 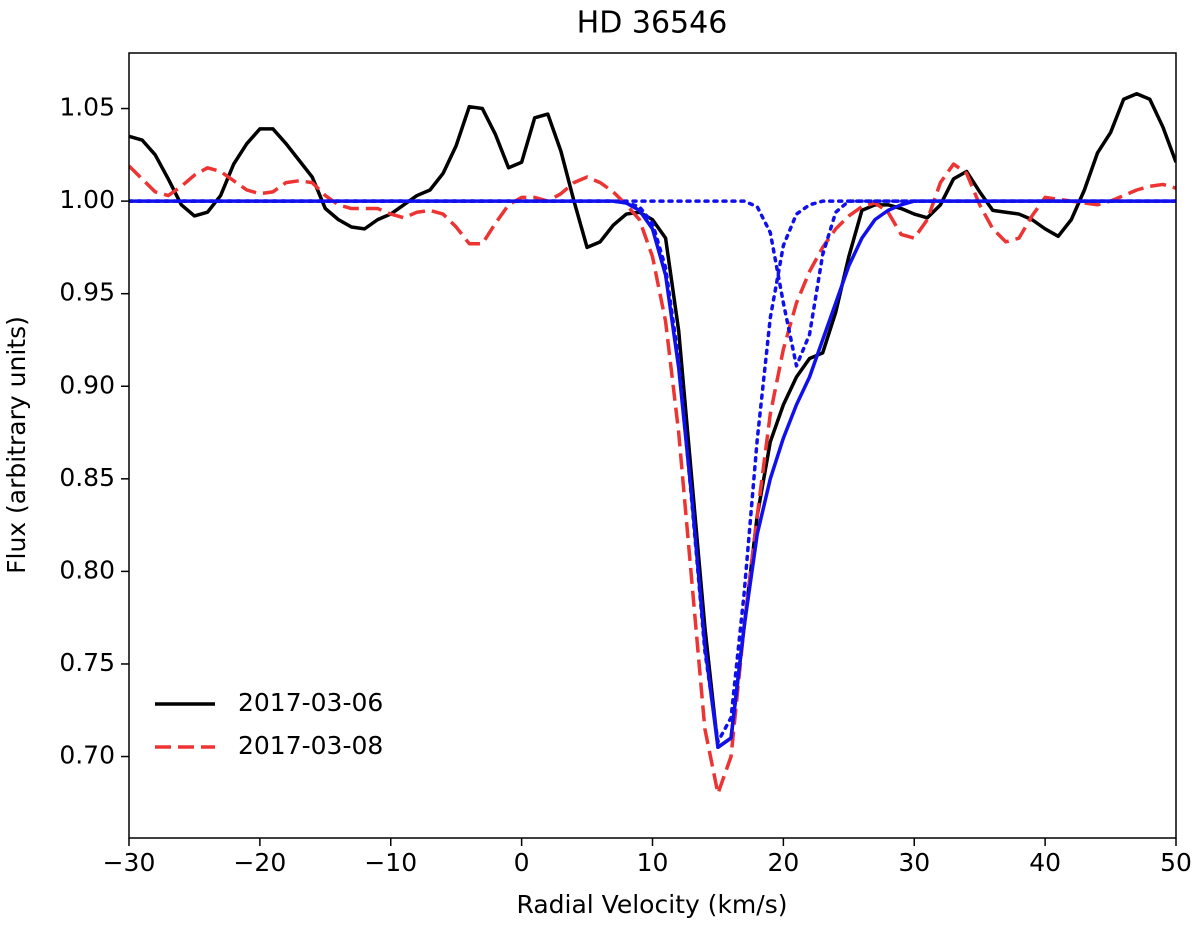 I want to click on x-tick-label: 0, so click(x=522, y=862).